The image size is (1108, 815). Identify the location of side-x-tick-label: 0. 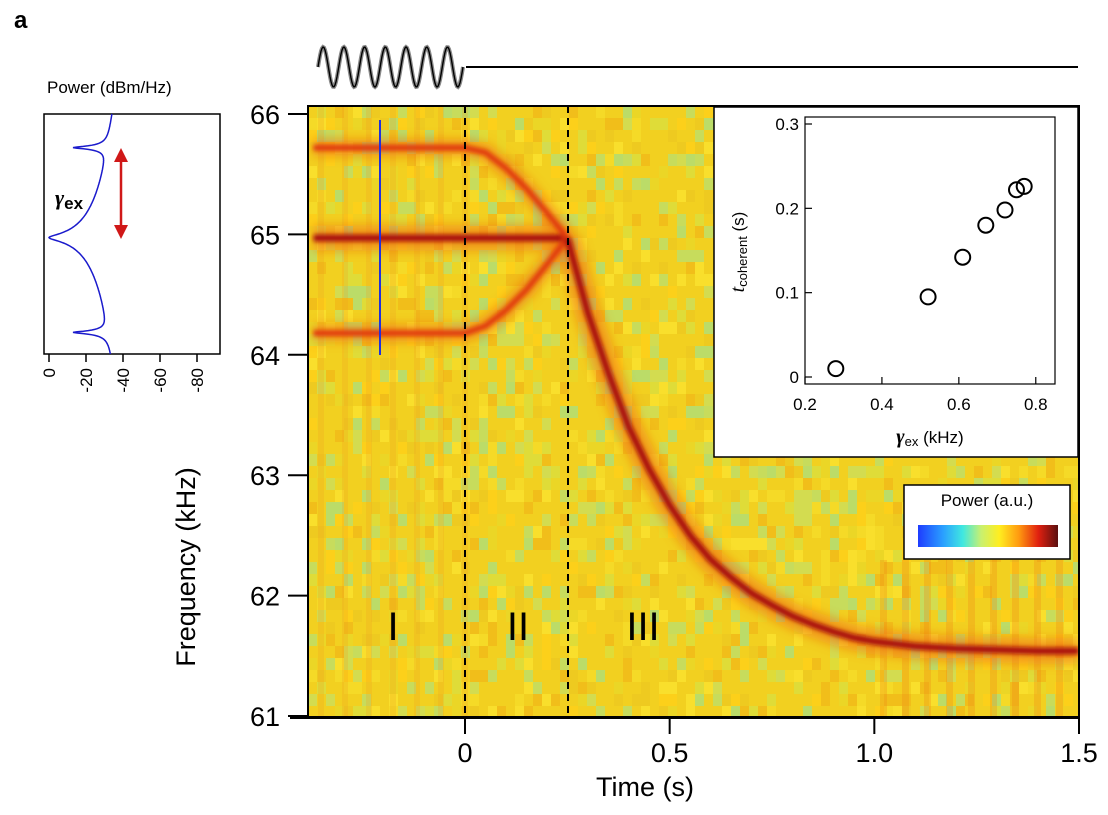
(49, 372).